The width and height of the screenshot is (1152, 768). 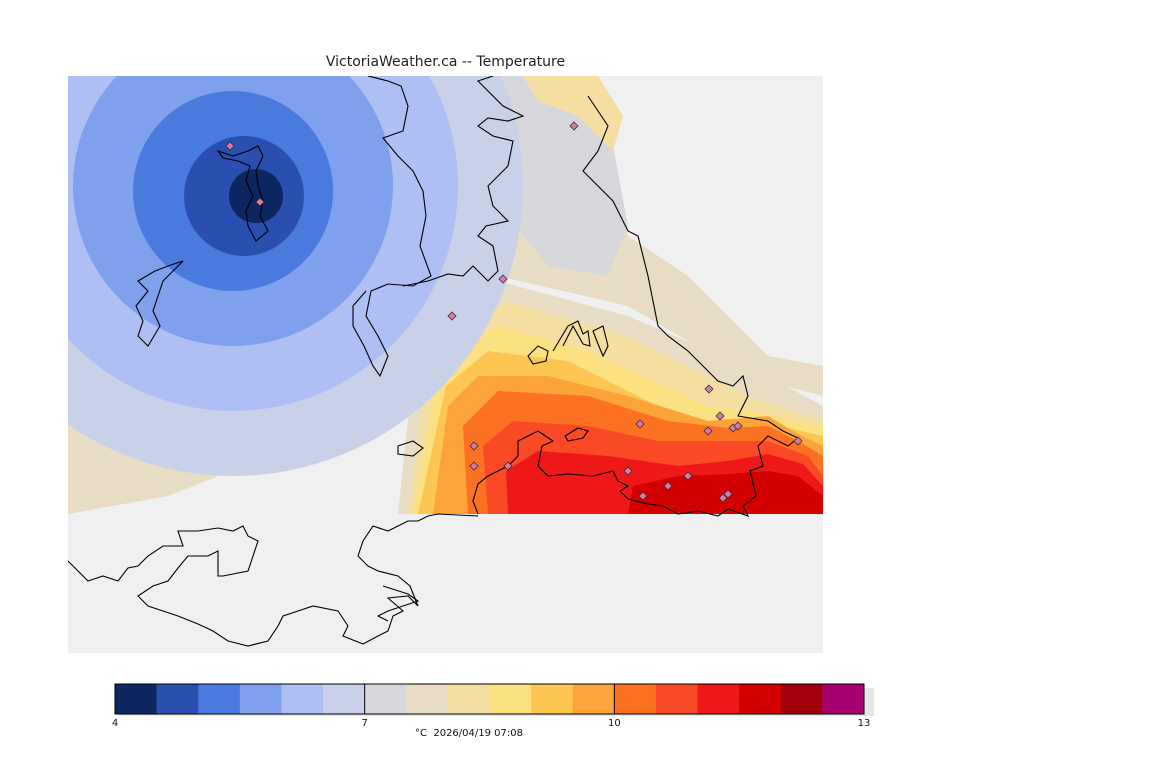 I want to click on map-title: VictoriaWeather.ca -- Temperature, so click(x=445, y=62).